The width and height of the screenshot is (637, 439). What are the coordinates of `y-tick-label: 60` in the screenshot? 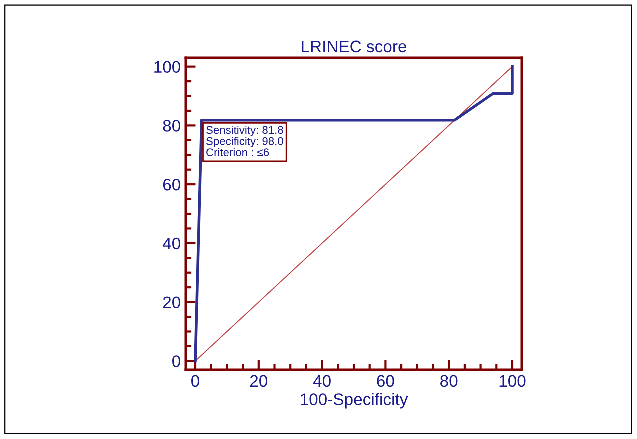 It's located at (171, 184).